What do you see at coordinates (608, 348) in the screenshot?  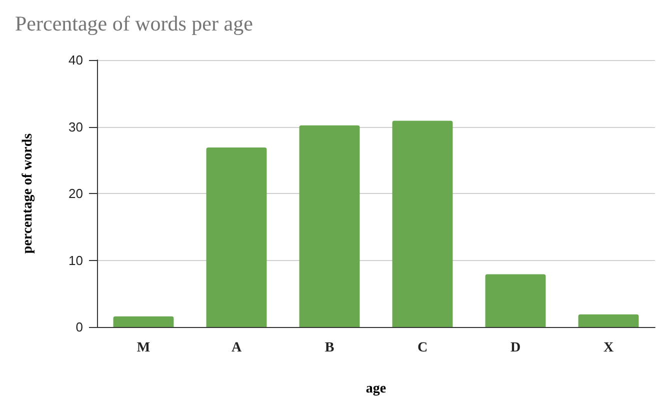 I see `x-tick-label: X` at bounding box center [608, 348].